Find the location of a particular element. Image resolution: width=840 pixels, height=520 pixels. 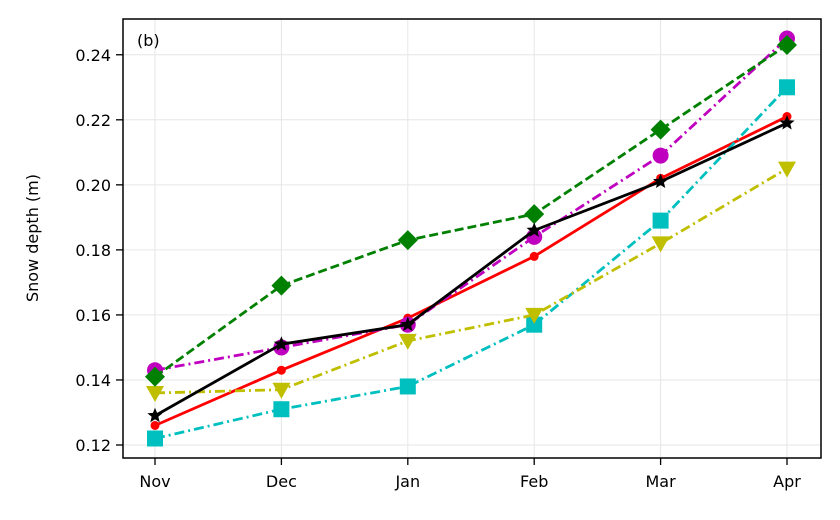

y-tick-label: 0.12 is located at coordinates (93, 445).